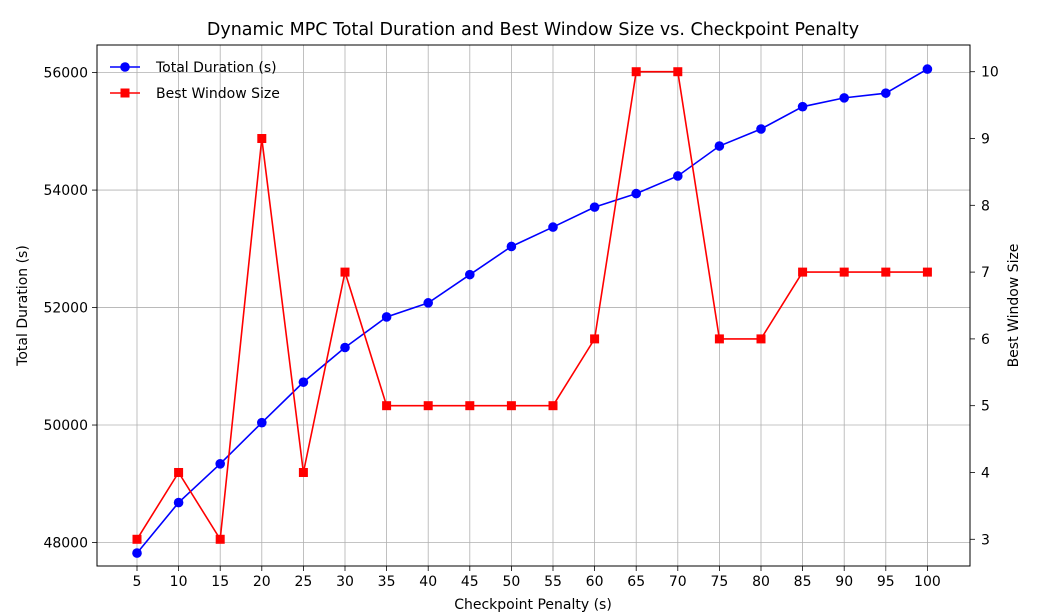 Image resolution: width=1043 pixels, height=613 pixels. Describe the element at coordinates (137, 582) in the screenshot. I see `x-tick-label: 5` at that location.